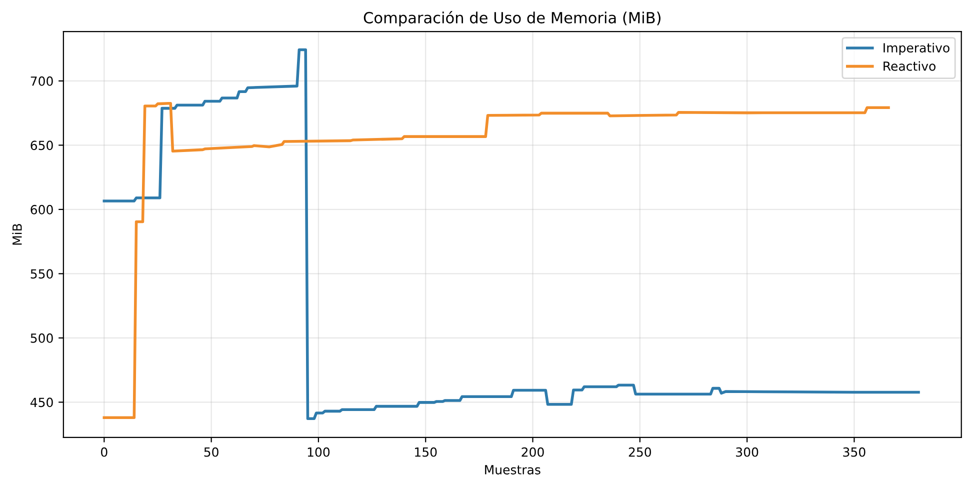  What do you see at coordinates (640, 452) in the screenshot?
I see `x-tick-label: 250` at bounding box center [640, 452].